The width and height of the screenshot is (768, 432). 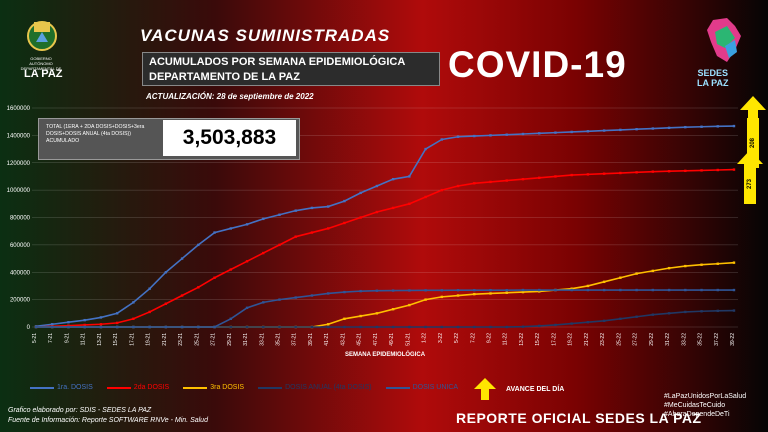 I want to click on y-tick-label: 1600000, so click(x=19, y=109).